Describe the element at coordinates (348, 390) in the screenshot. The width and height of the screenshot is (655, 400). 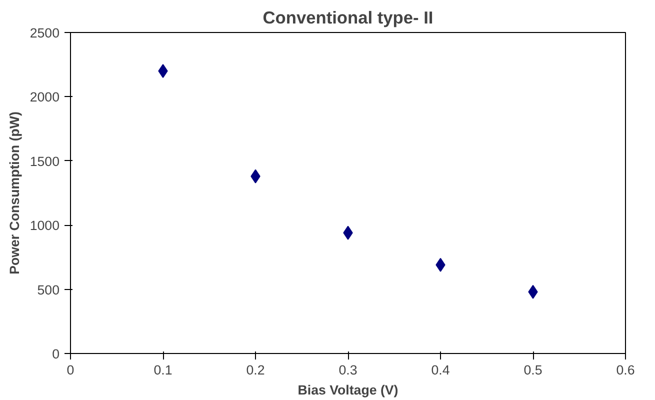
I see `x-axis-title: Bias Voltage (V)` at that location.